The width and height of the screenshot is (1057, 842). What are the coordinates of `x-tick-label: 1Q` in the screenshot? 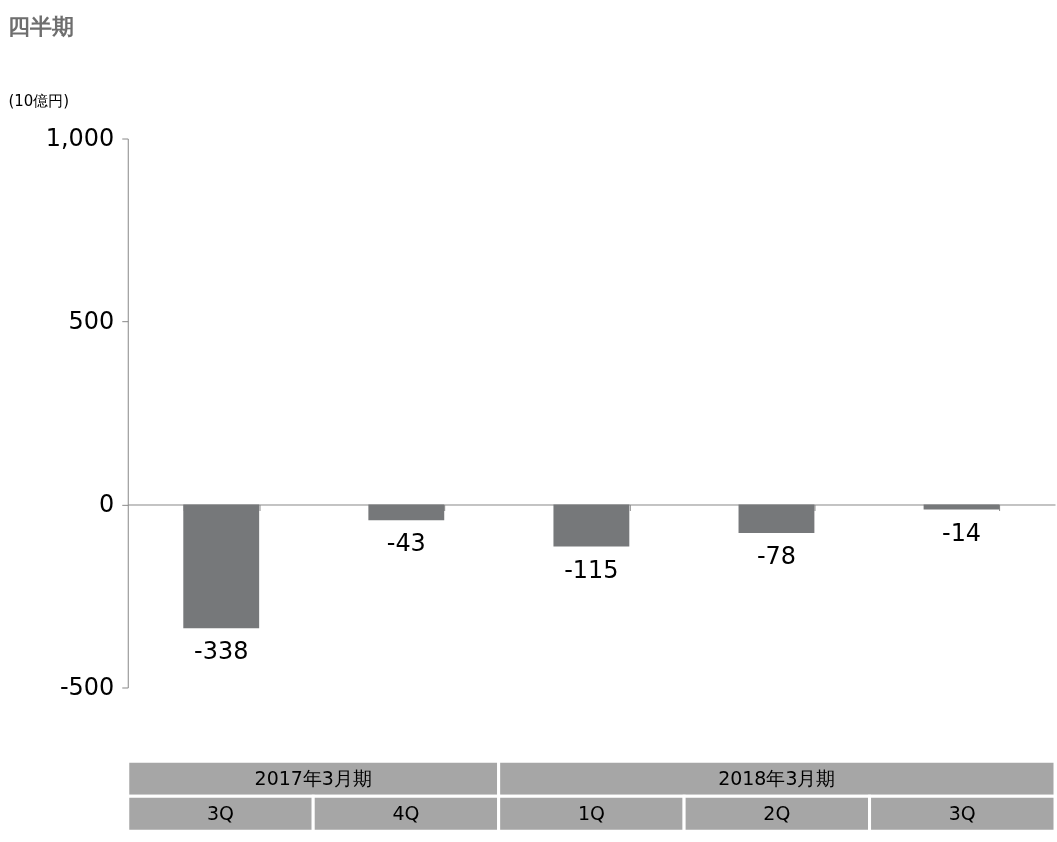 It's located at (591, 812).